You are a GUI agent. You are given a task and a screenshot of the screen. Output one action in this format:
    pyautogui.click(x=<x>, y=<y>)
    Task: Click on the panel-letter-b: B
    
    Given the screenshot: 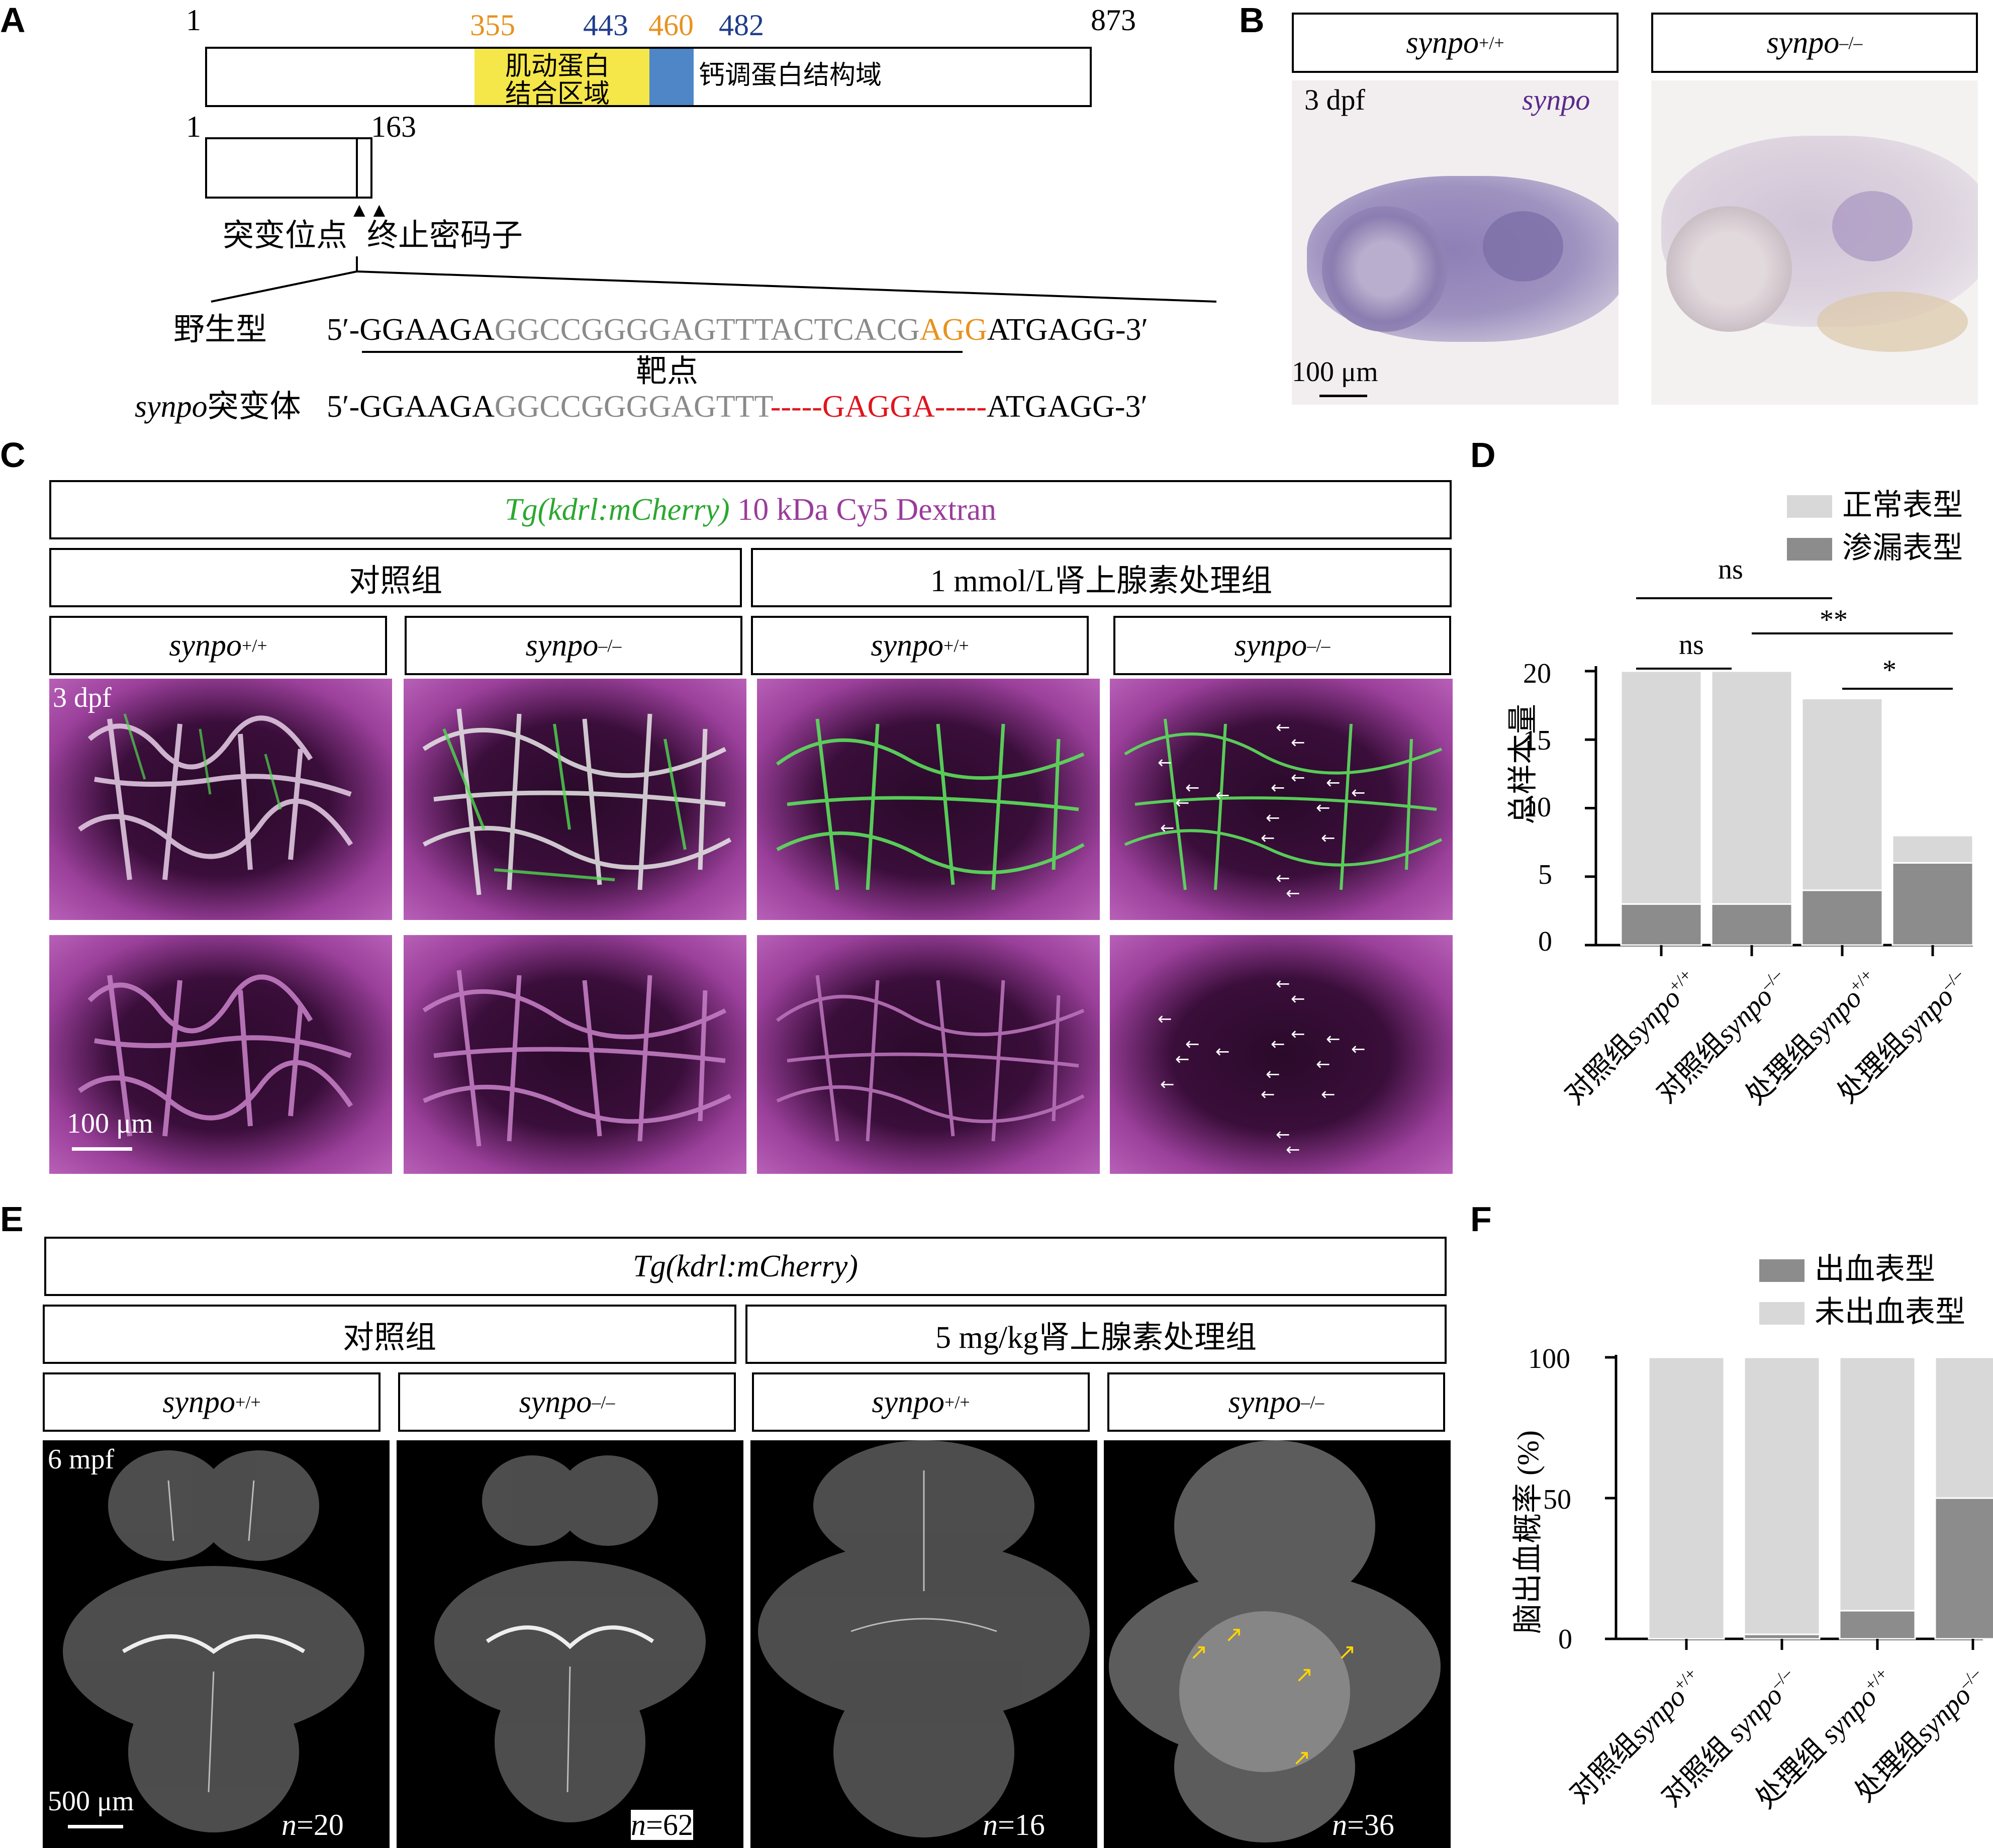 What is the action you would take?
    pyautogui.click(x=1252, y=20)
    